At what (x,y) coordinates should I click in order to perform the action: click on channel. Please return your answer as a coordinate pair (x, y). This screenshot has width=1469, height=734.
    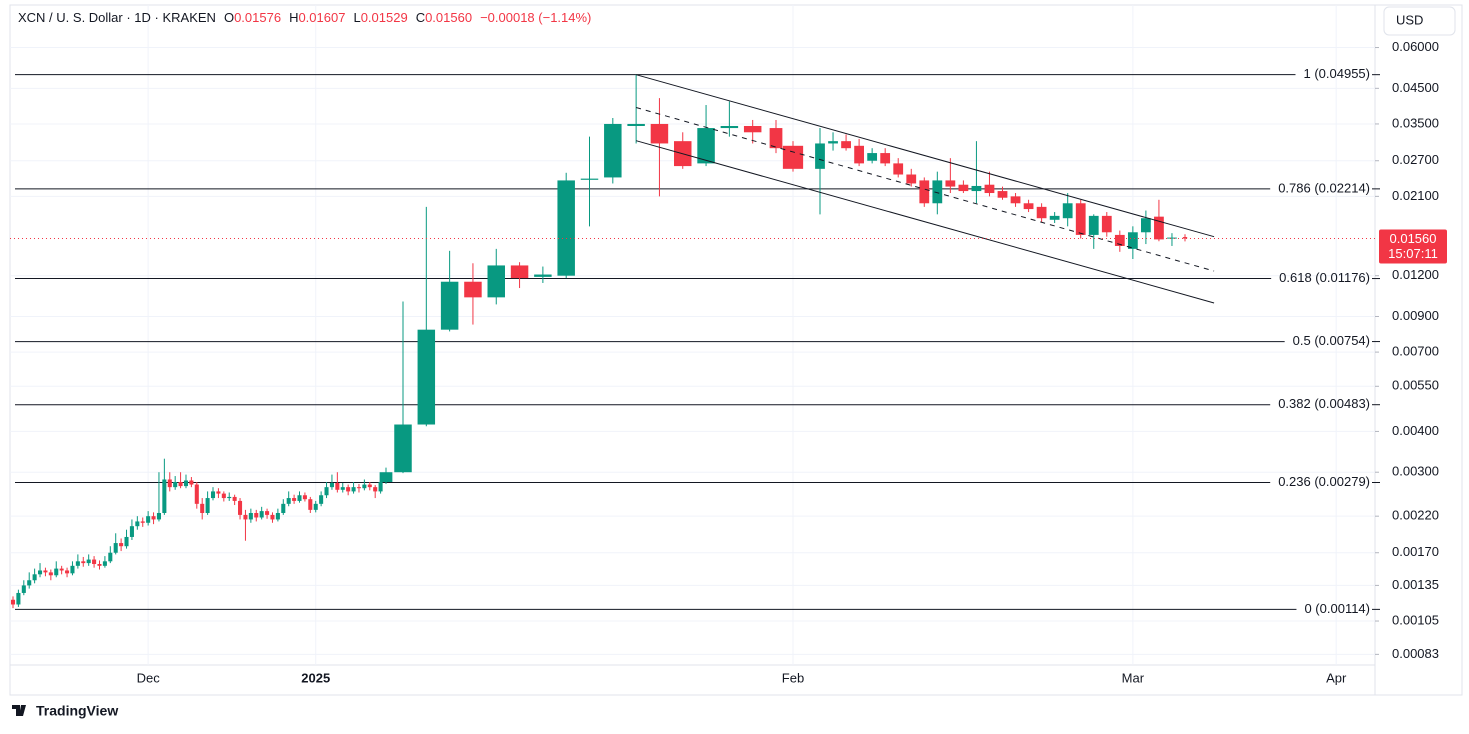
    Looking at the image, I should click on (925, 189).